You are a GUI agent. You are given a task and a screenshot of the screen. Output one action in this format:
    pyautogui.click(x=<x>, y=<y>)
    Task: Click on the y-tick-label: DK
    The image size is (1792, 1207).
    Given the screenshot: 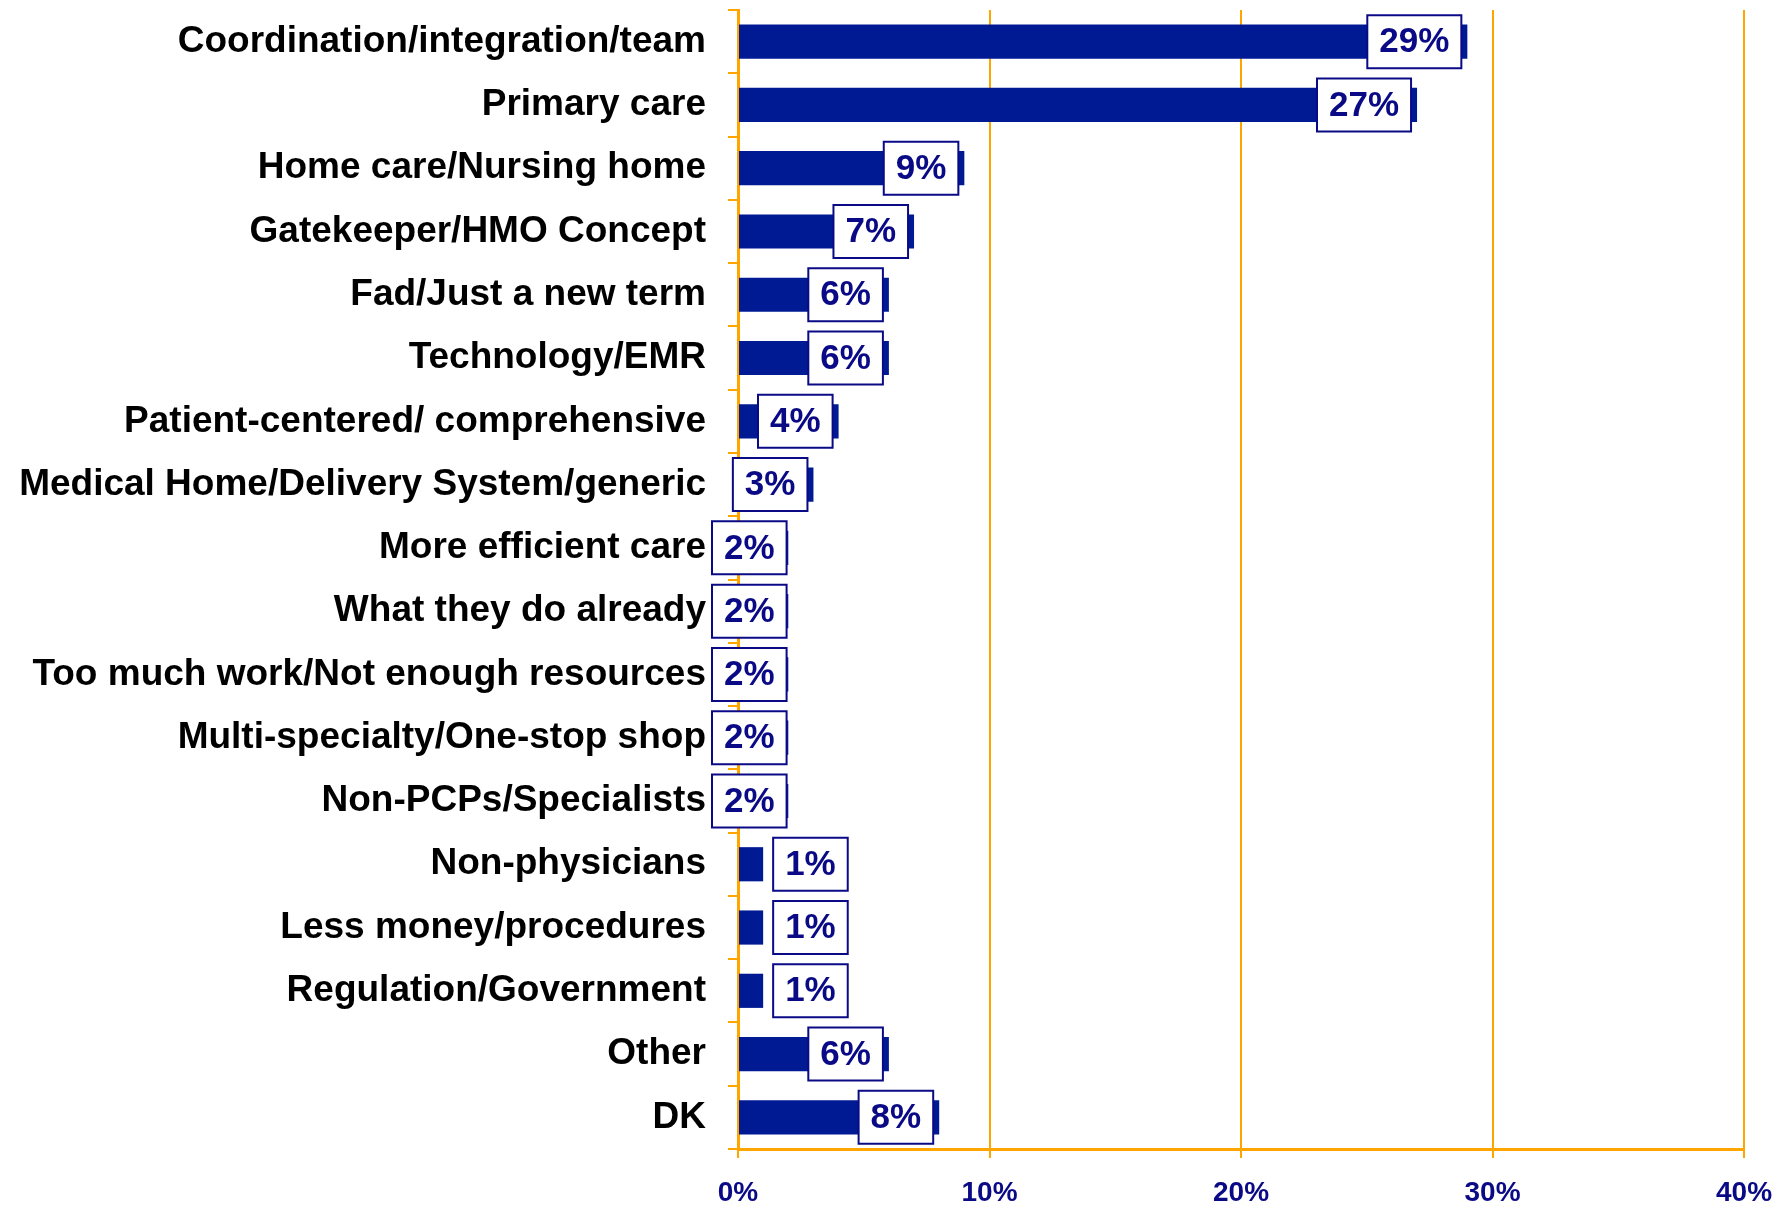 What is the action you would take?
    pyautogui.click(x=679, y=1115)
    